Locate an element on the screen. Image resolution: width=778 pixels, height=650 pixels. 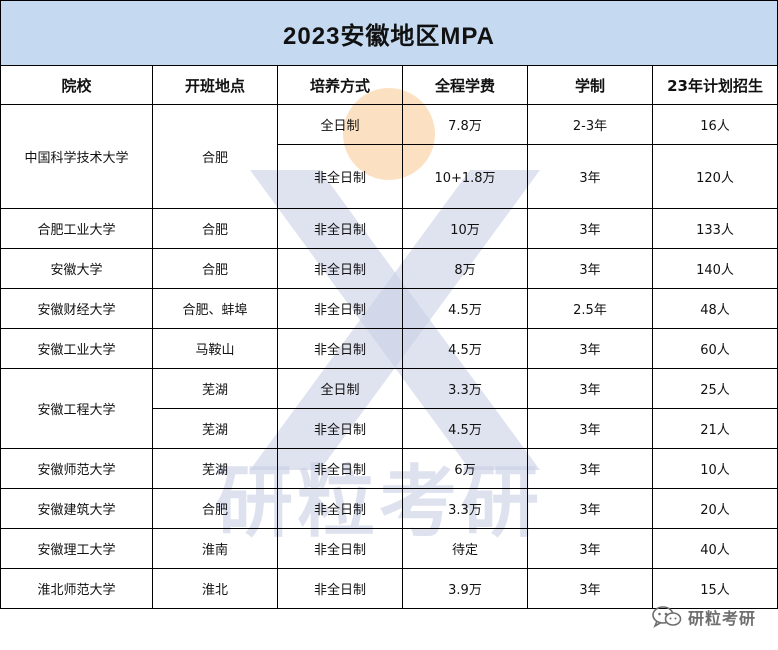
cell-fee: 3.9万 is located at coordinates (465, 588).